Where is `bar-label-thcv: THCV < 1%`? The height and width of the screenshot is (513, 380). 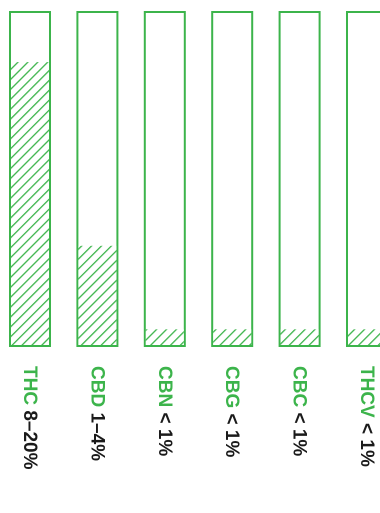
bar-label-thcv: THCV < 1% is located at coordinates (367, 416).